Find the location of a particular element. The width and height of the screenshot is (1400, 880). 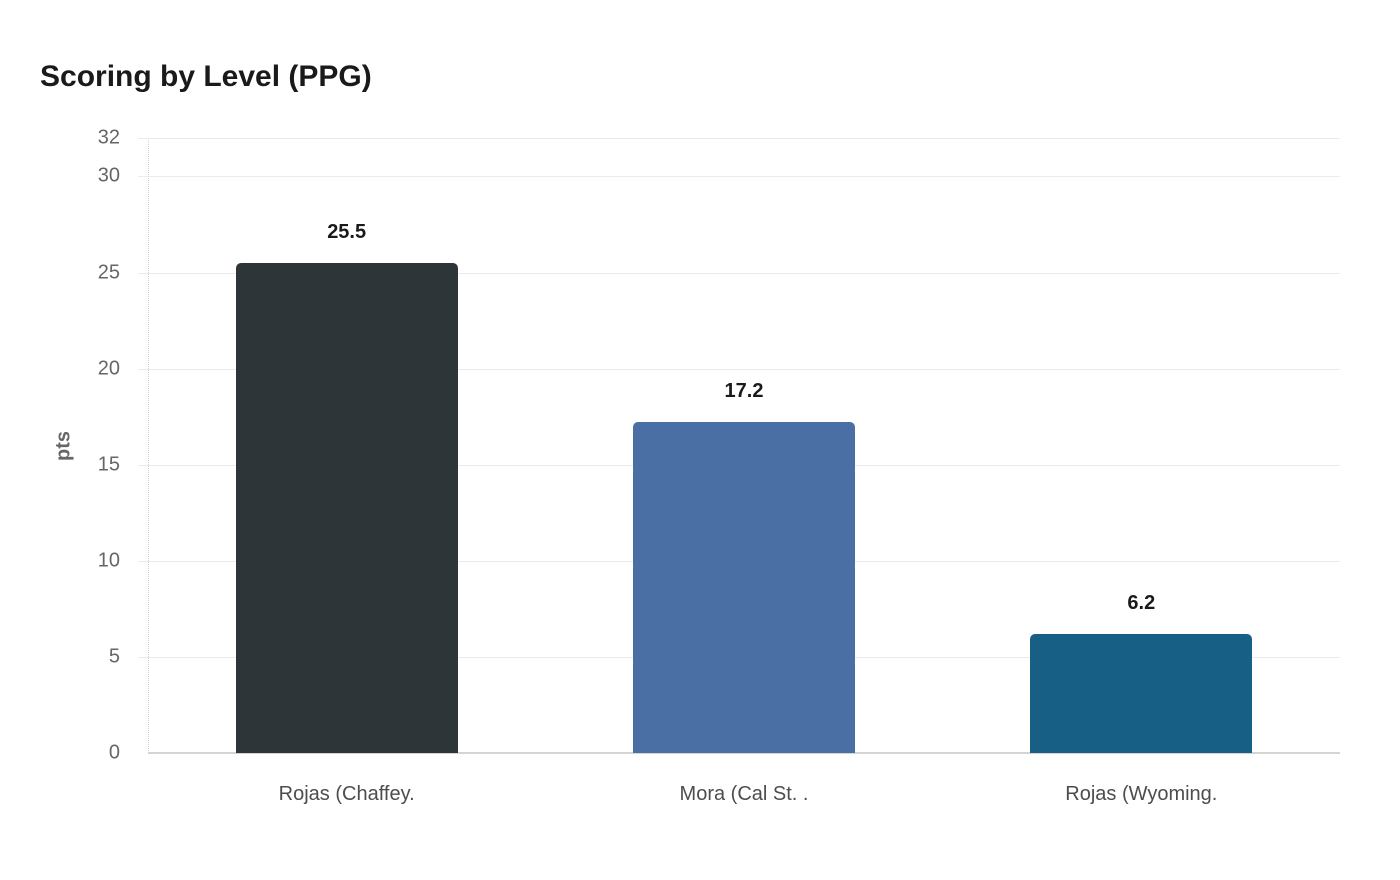

x-tick-label: Mora (Cal St. . is located at coordinates (744, 794).